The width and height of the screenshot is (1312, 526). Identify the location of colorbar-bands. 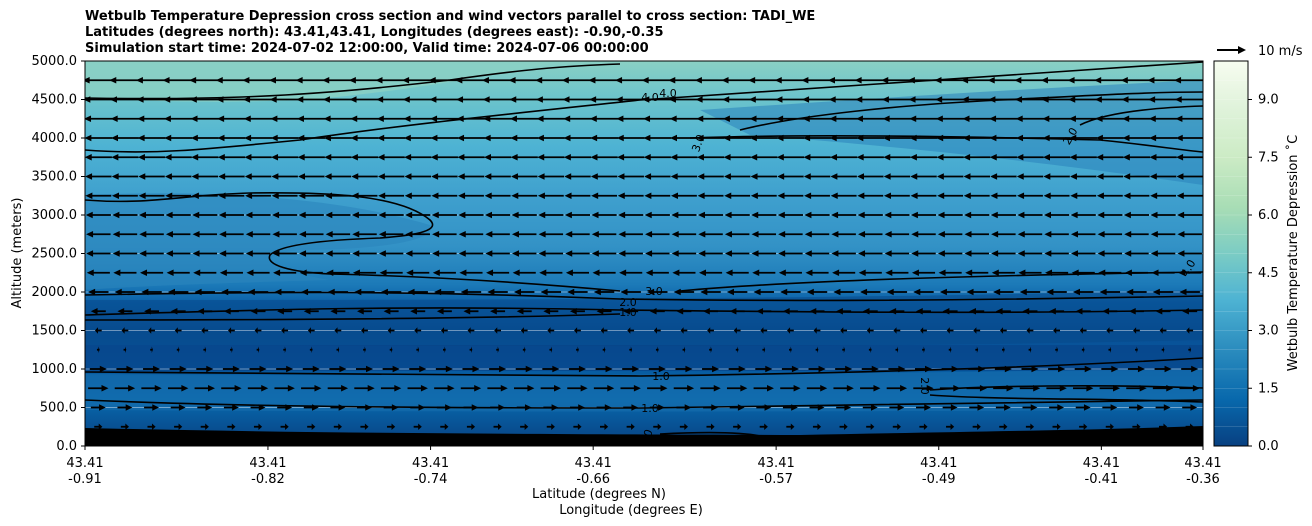
(1231, 253).